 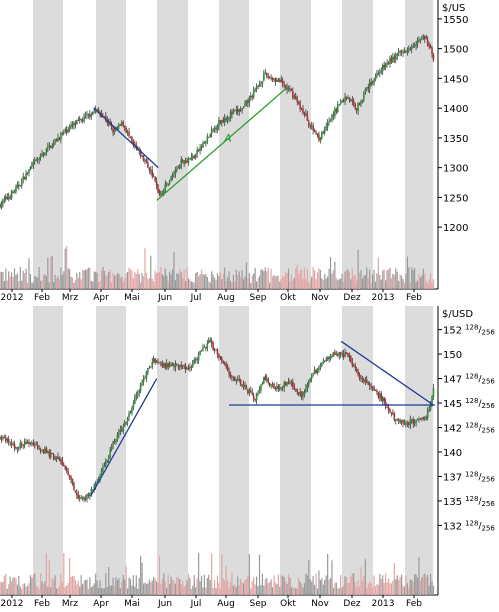 I want to click on y-tick-label: 145 128/256, so click(x=469, y=403).